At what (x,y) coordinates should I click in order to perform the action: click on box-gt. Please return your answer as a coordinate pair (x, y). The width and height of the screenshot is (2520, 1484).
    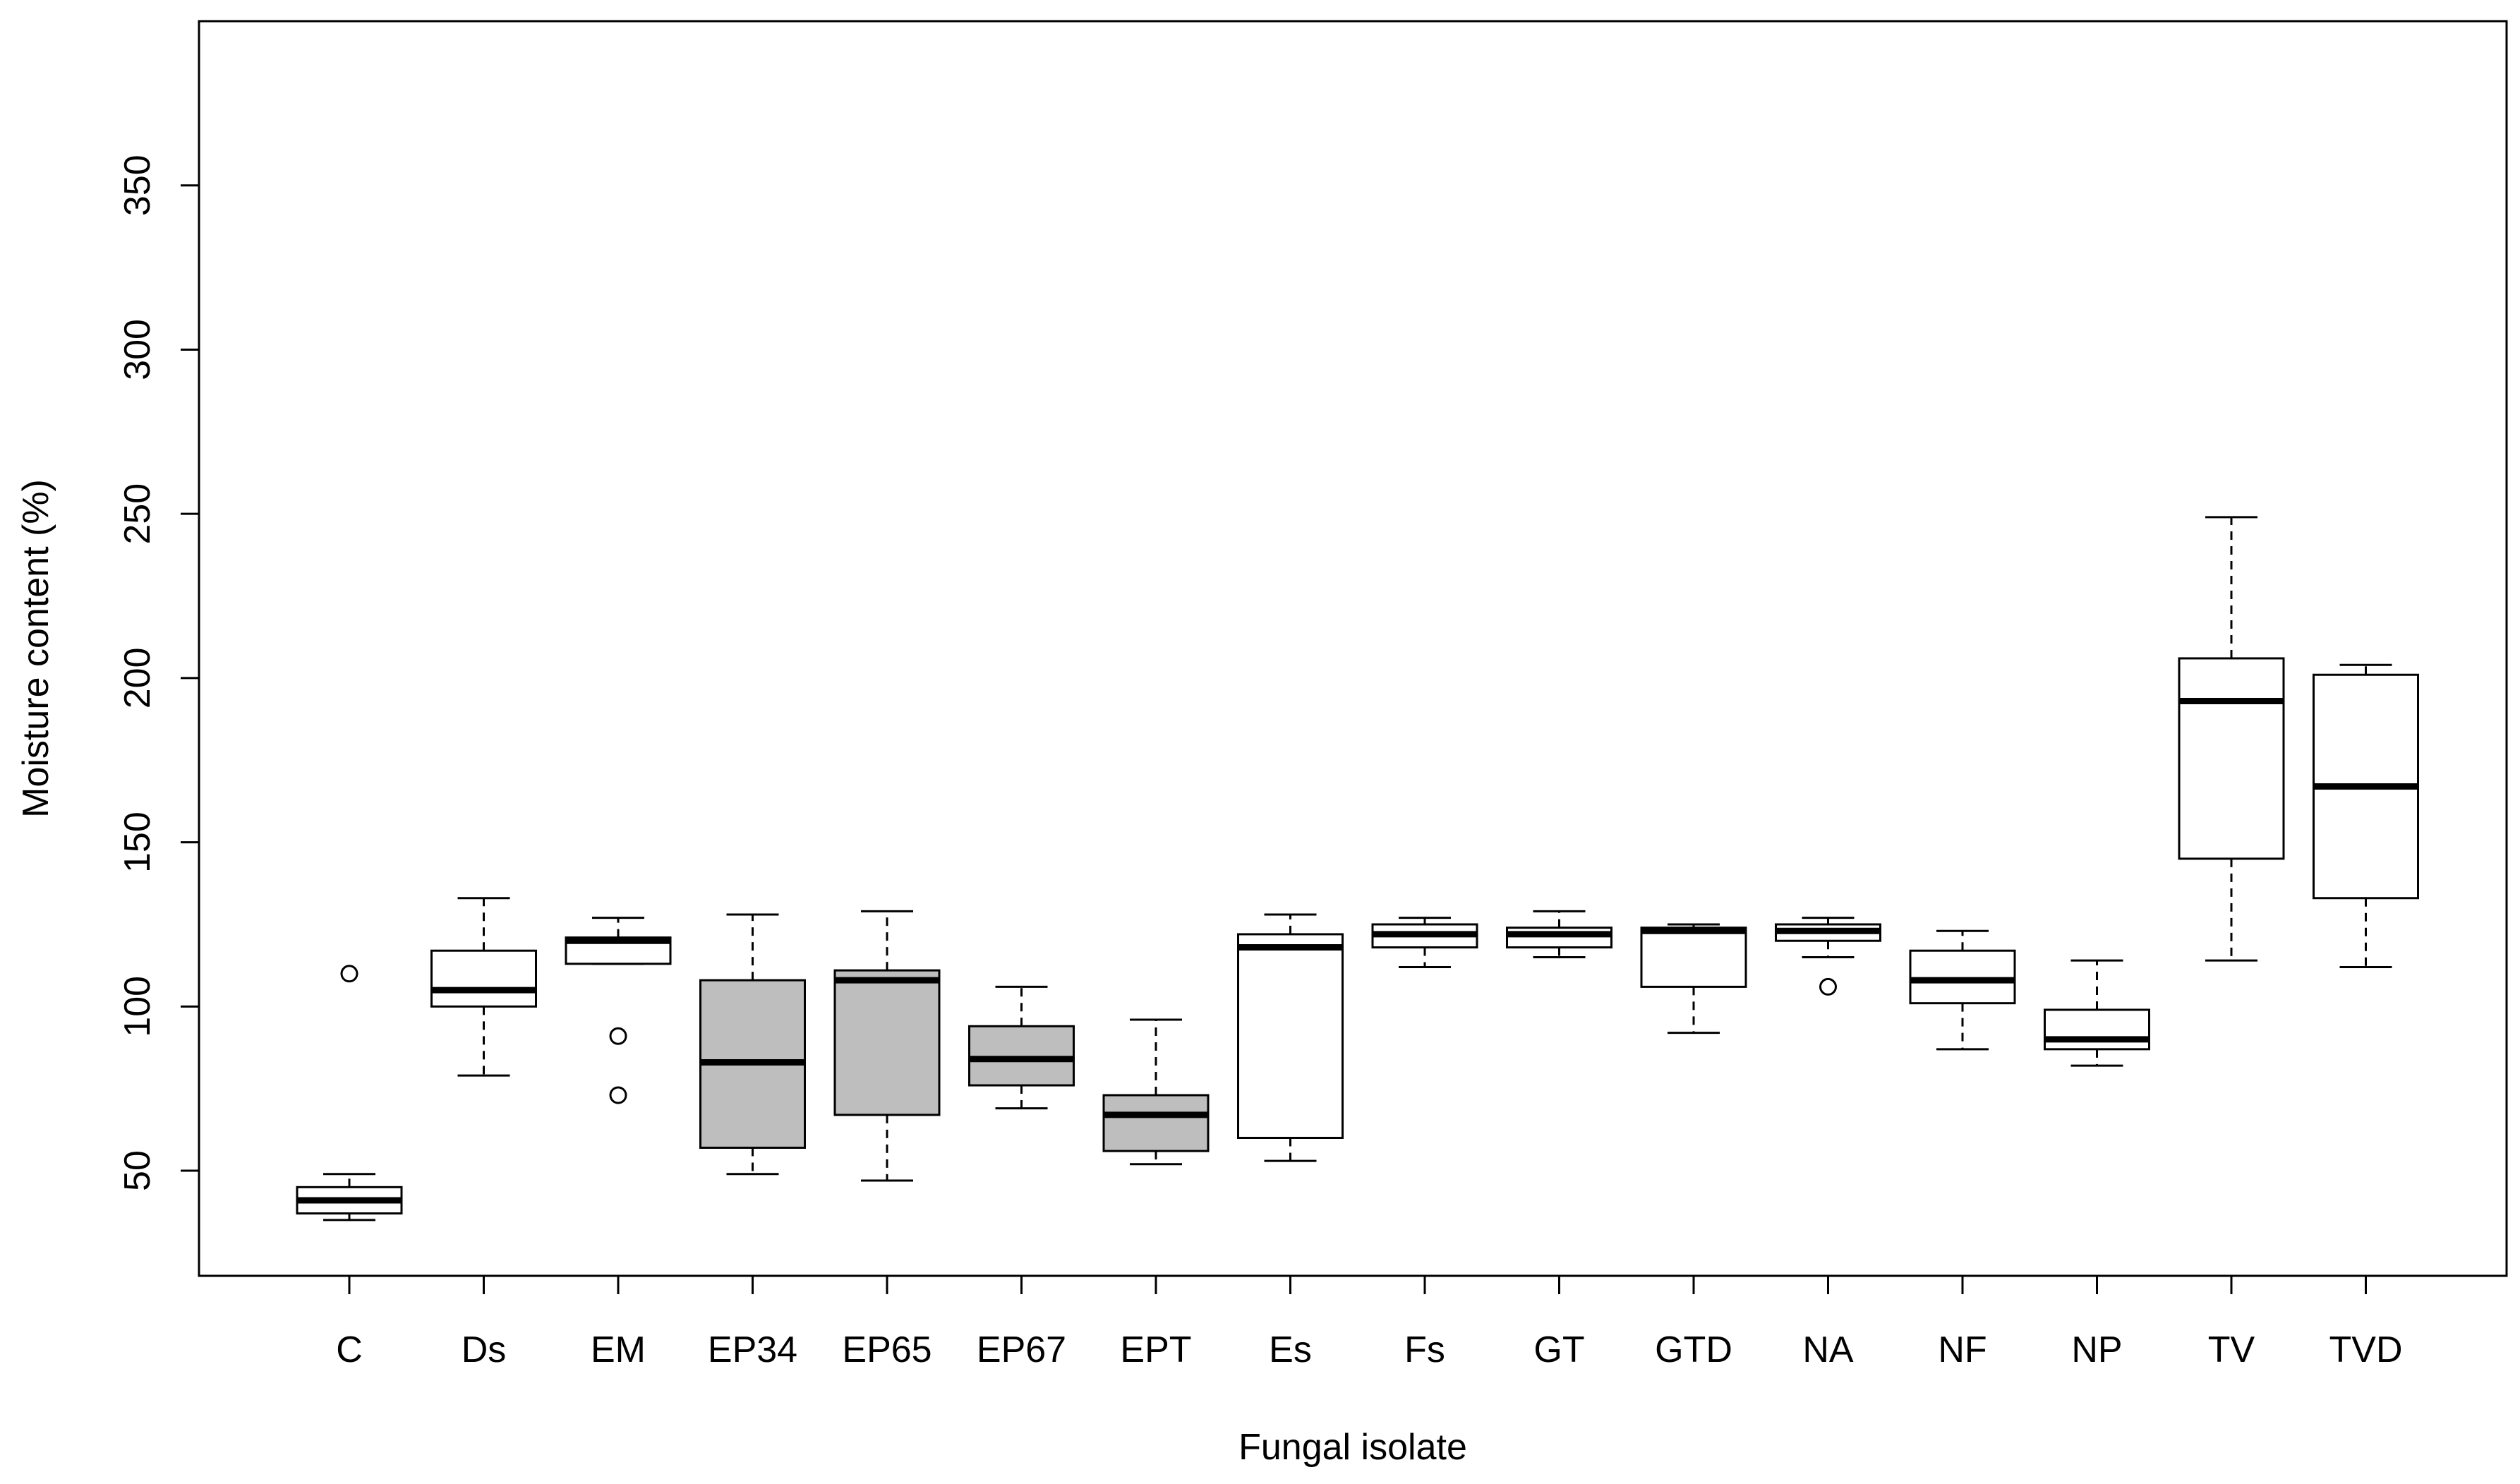
    Looking at the image, I should click on (1559, 934).